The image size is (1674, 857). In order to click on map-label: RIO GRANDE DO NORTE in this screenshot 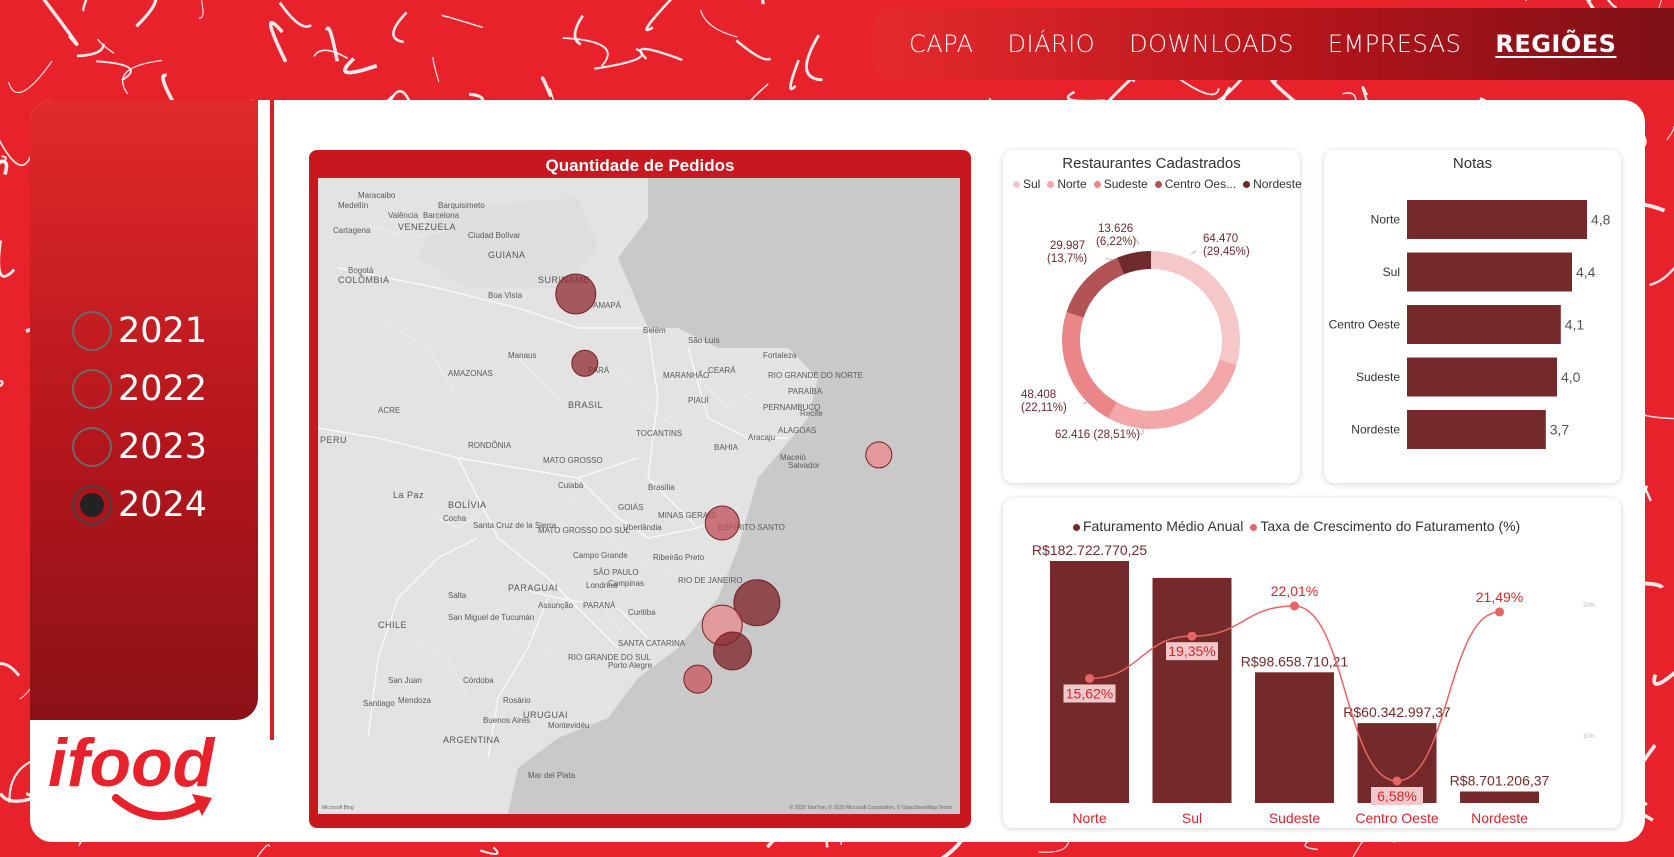, I will do `click(815, 375)`.